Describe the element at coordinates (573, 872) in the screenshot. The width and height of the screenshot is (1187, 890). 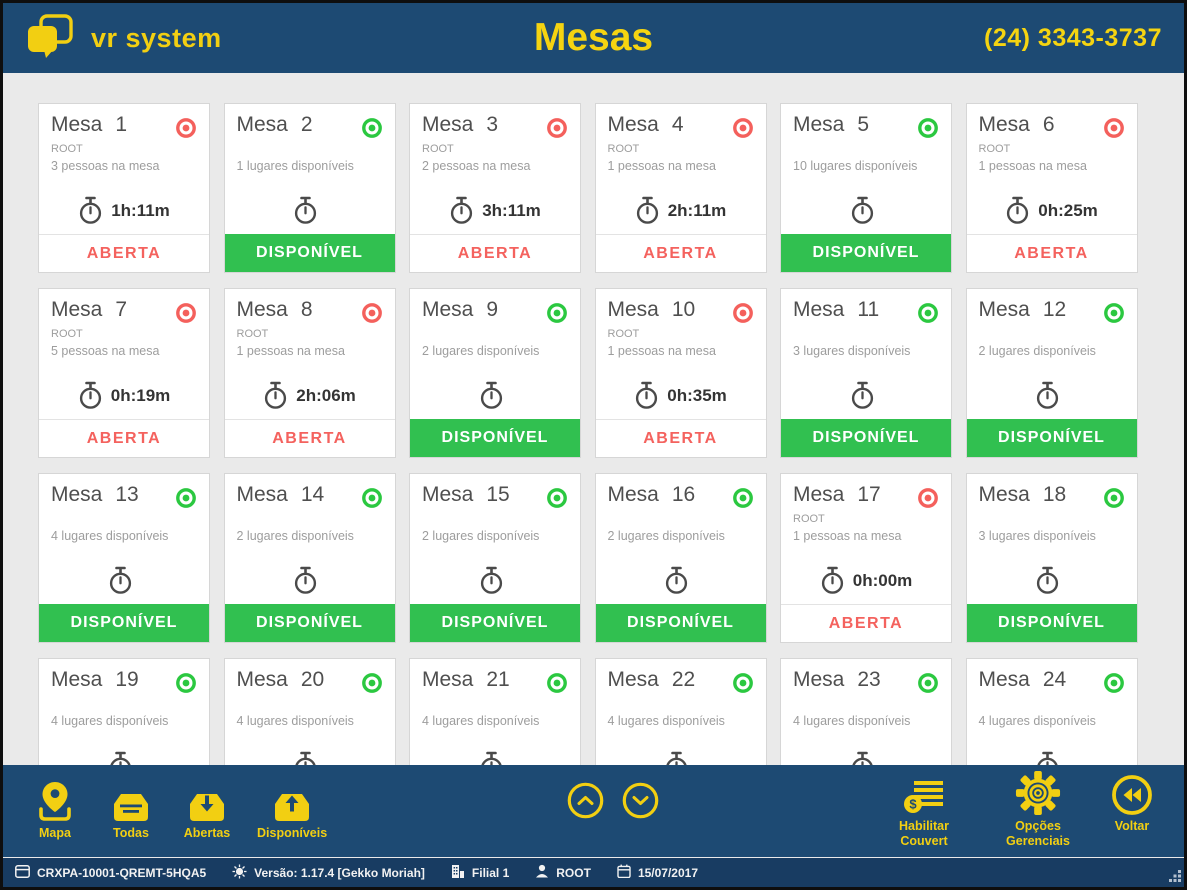
I see `user-text: ROOT` at that location.